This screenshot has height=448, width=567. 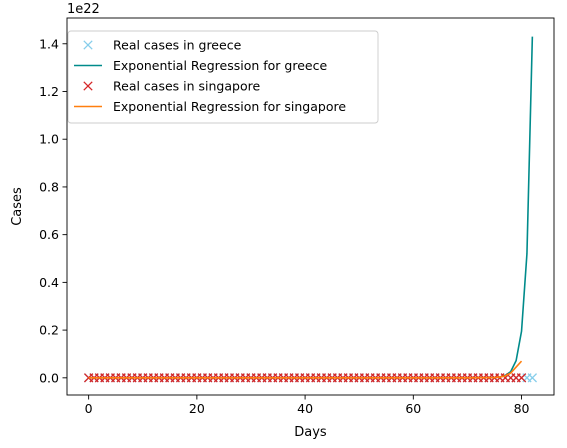 What do you see at coordinates (49, 330) in the screenshot?
I see `y-tick-label-1: 0.2` at bounding box center [49, 330].